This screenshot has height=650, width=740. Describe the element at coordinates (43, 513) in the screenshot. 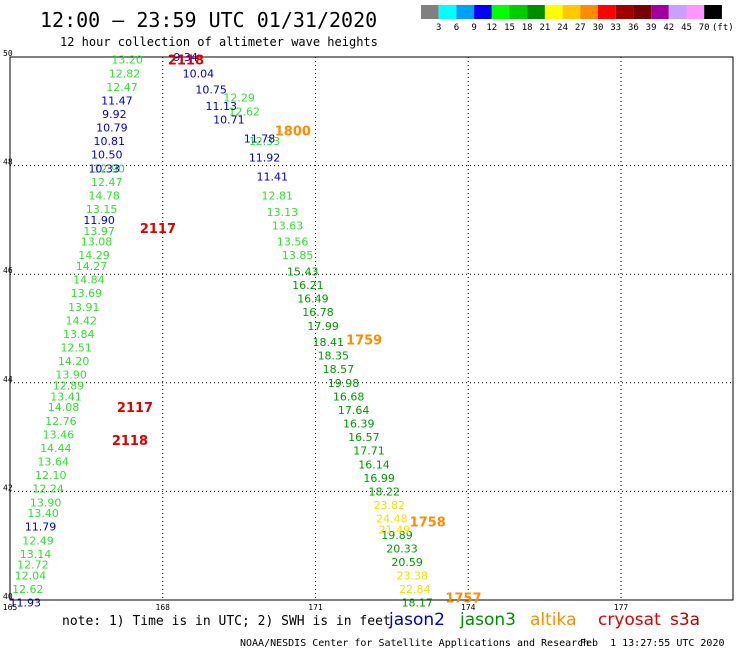

I see `wave-height-label: 13.40` at that location.